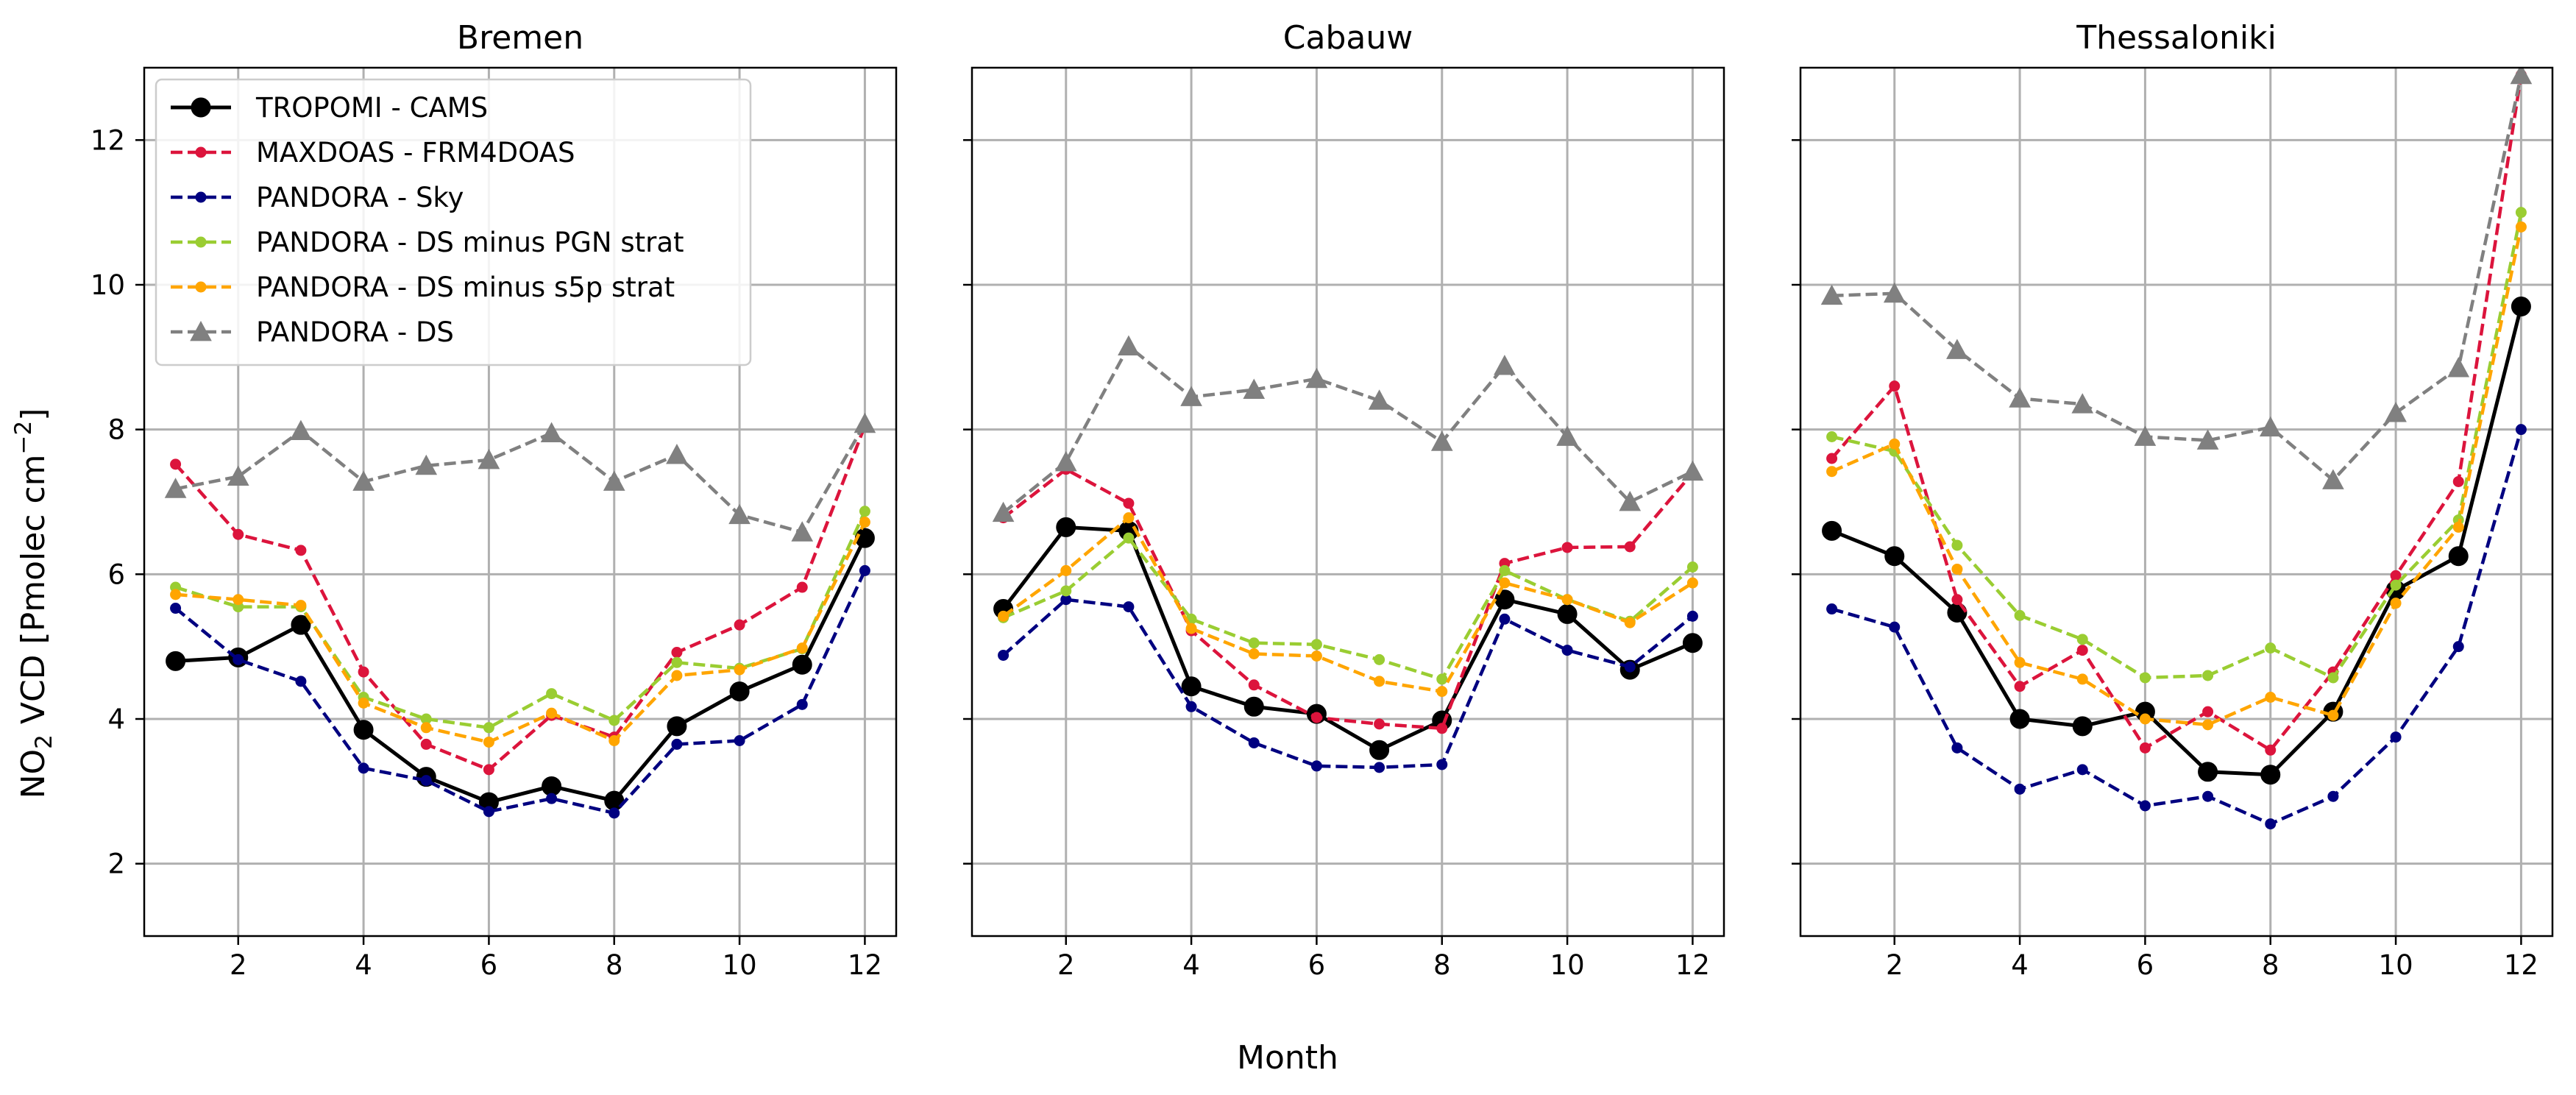  I want to click on panel-title-bremen: Bremen, so click(520, 38).